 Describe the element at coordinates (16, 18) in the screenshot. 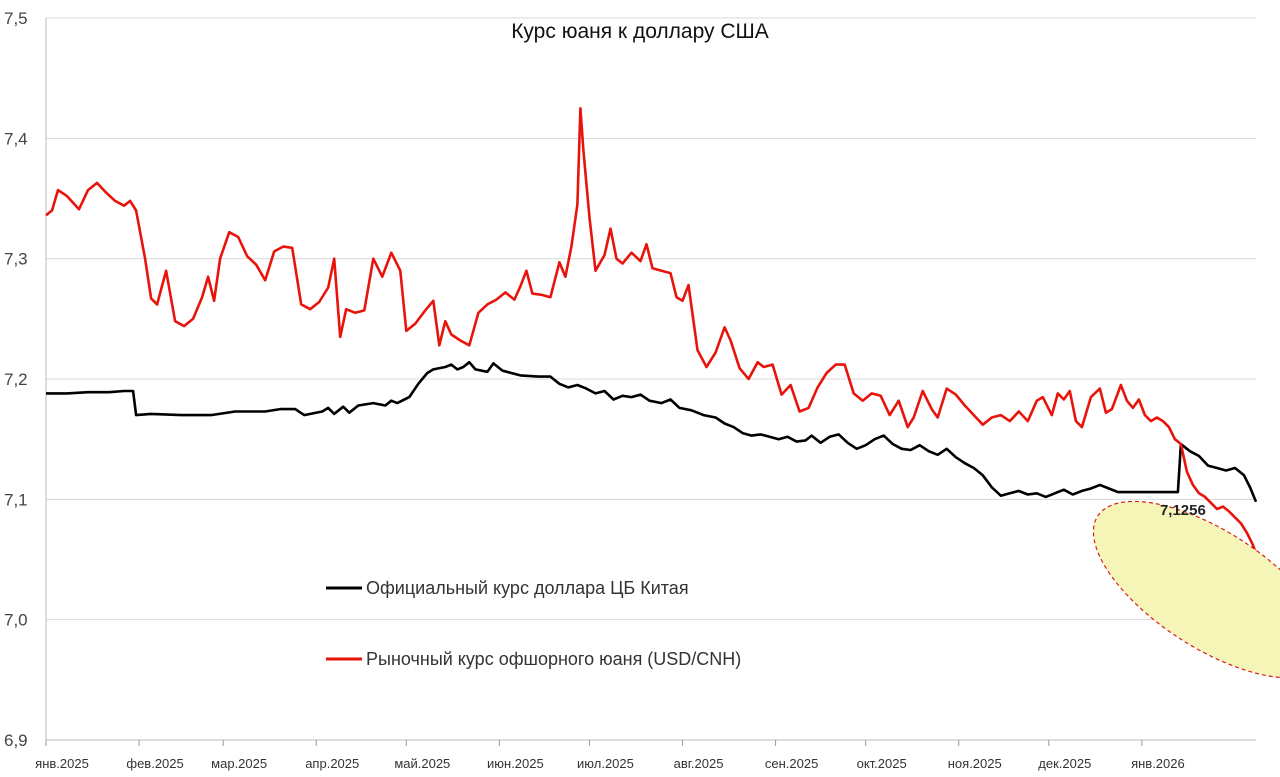

I see `y-tick-label: 7,5` at that location.